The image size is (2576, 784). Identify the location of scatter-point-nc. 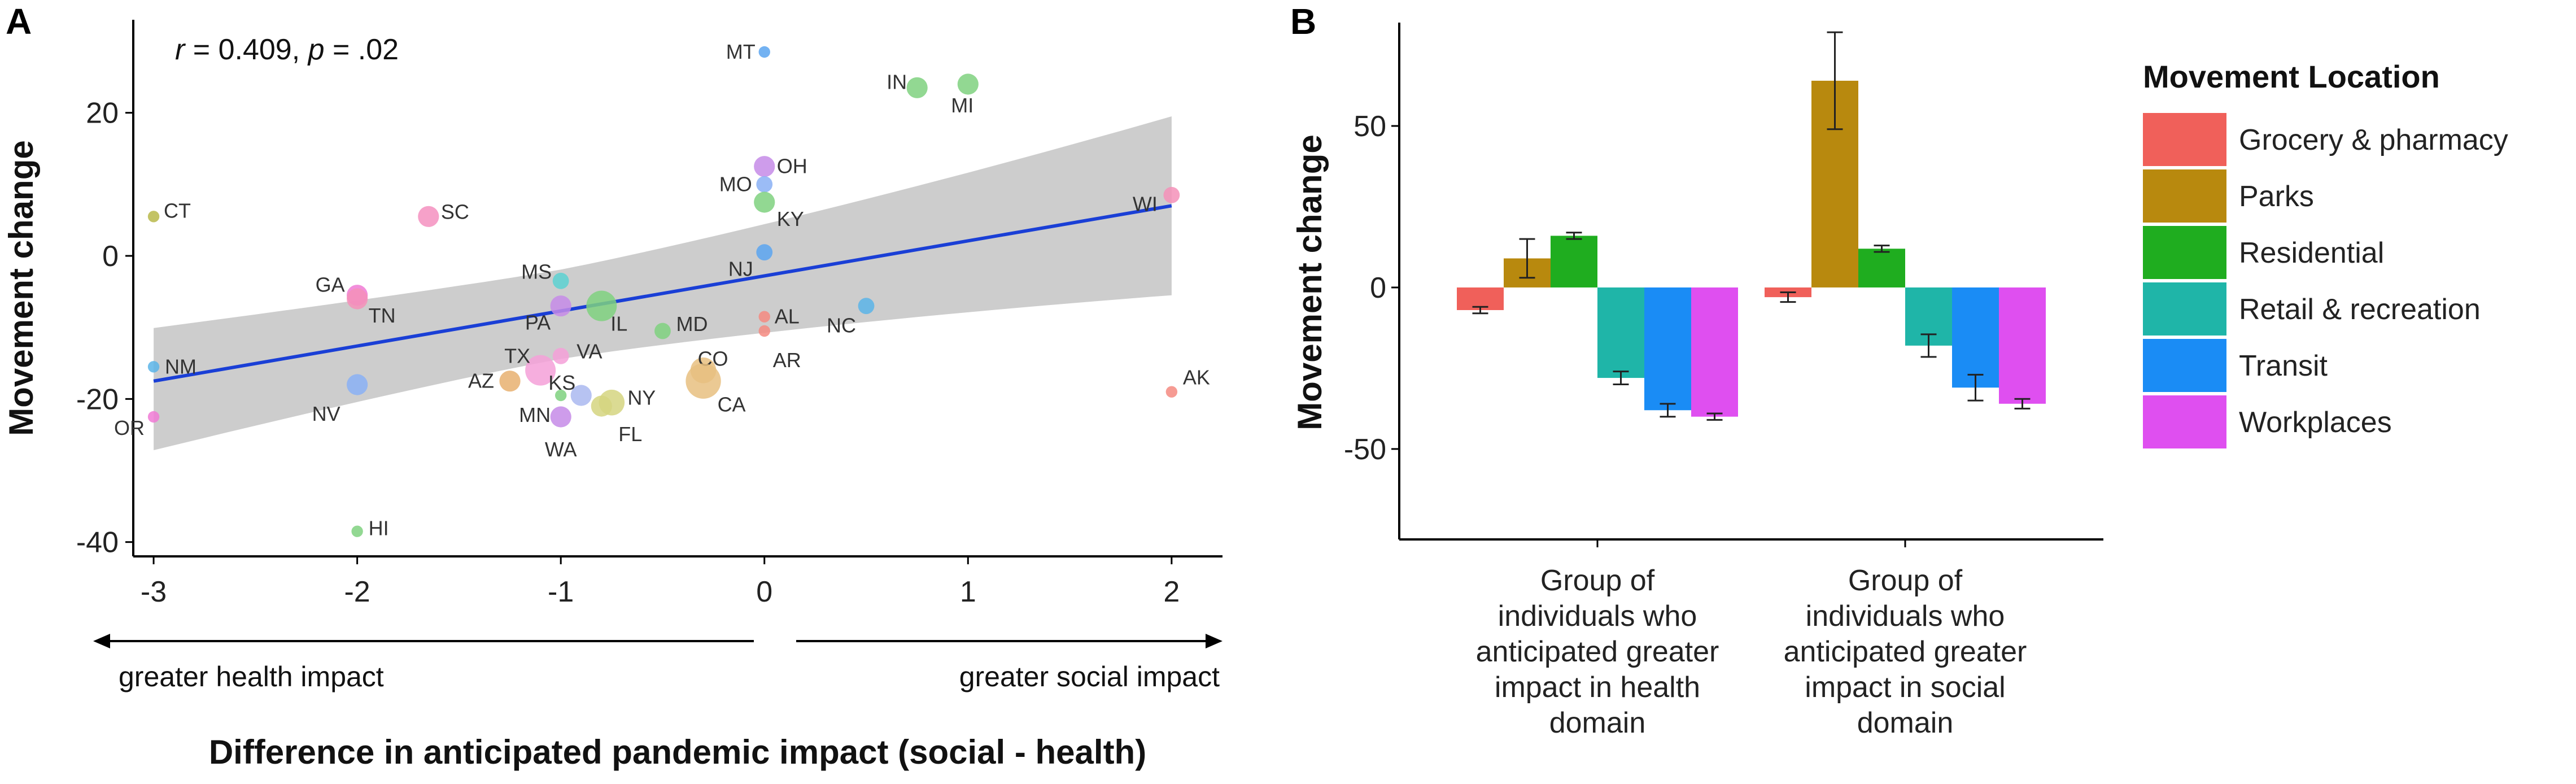
(866, 307).